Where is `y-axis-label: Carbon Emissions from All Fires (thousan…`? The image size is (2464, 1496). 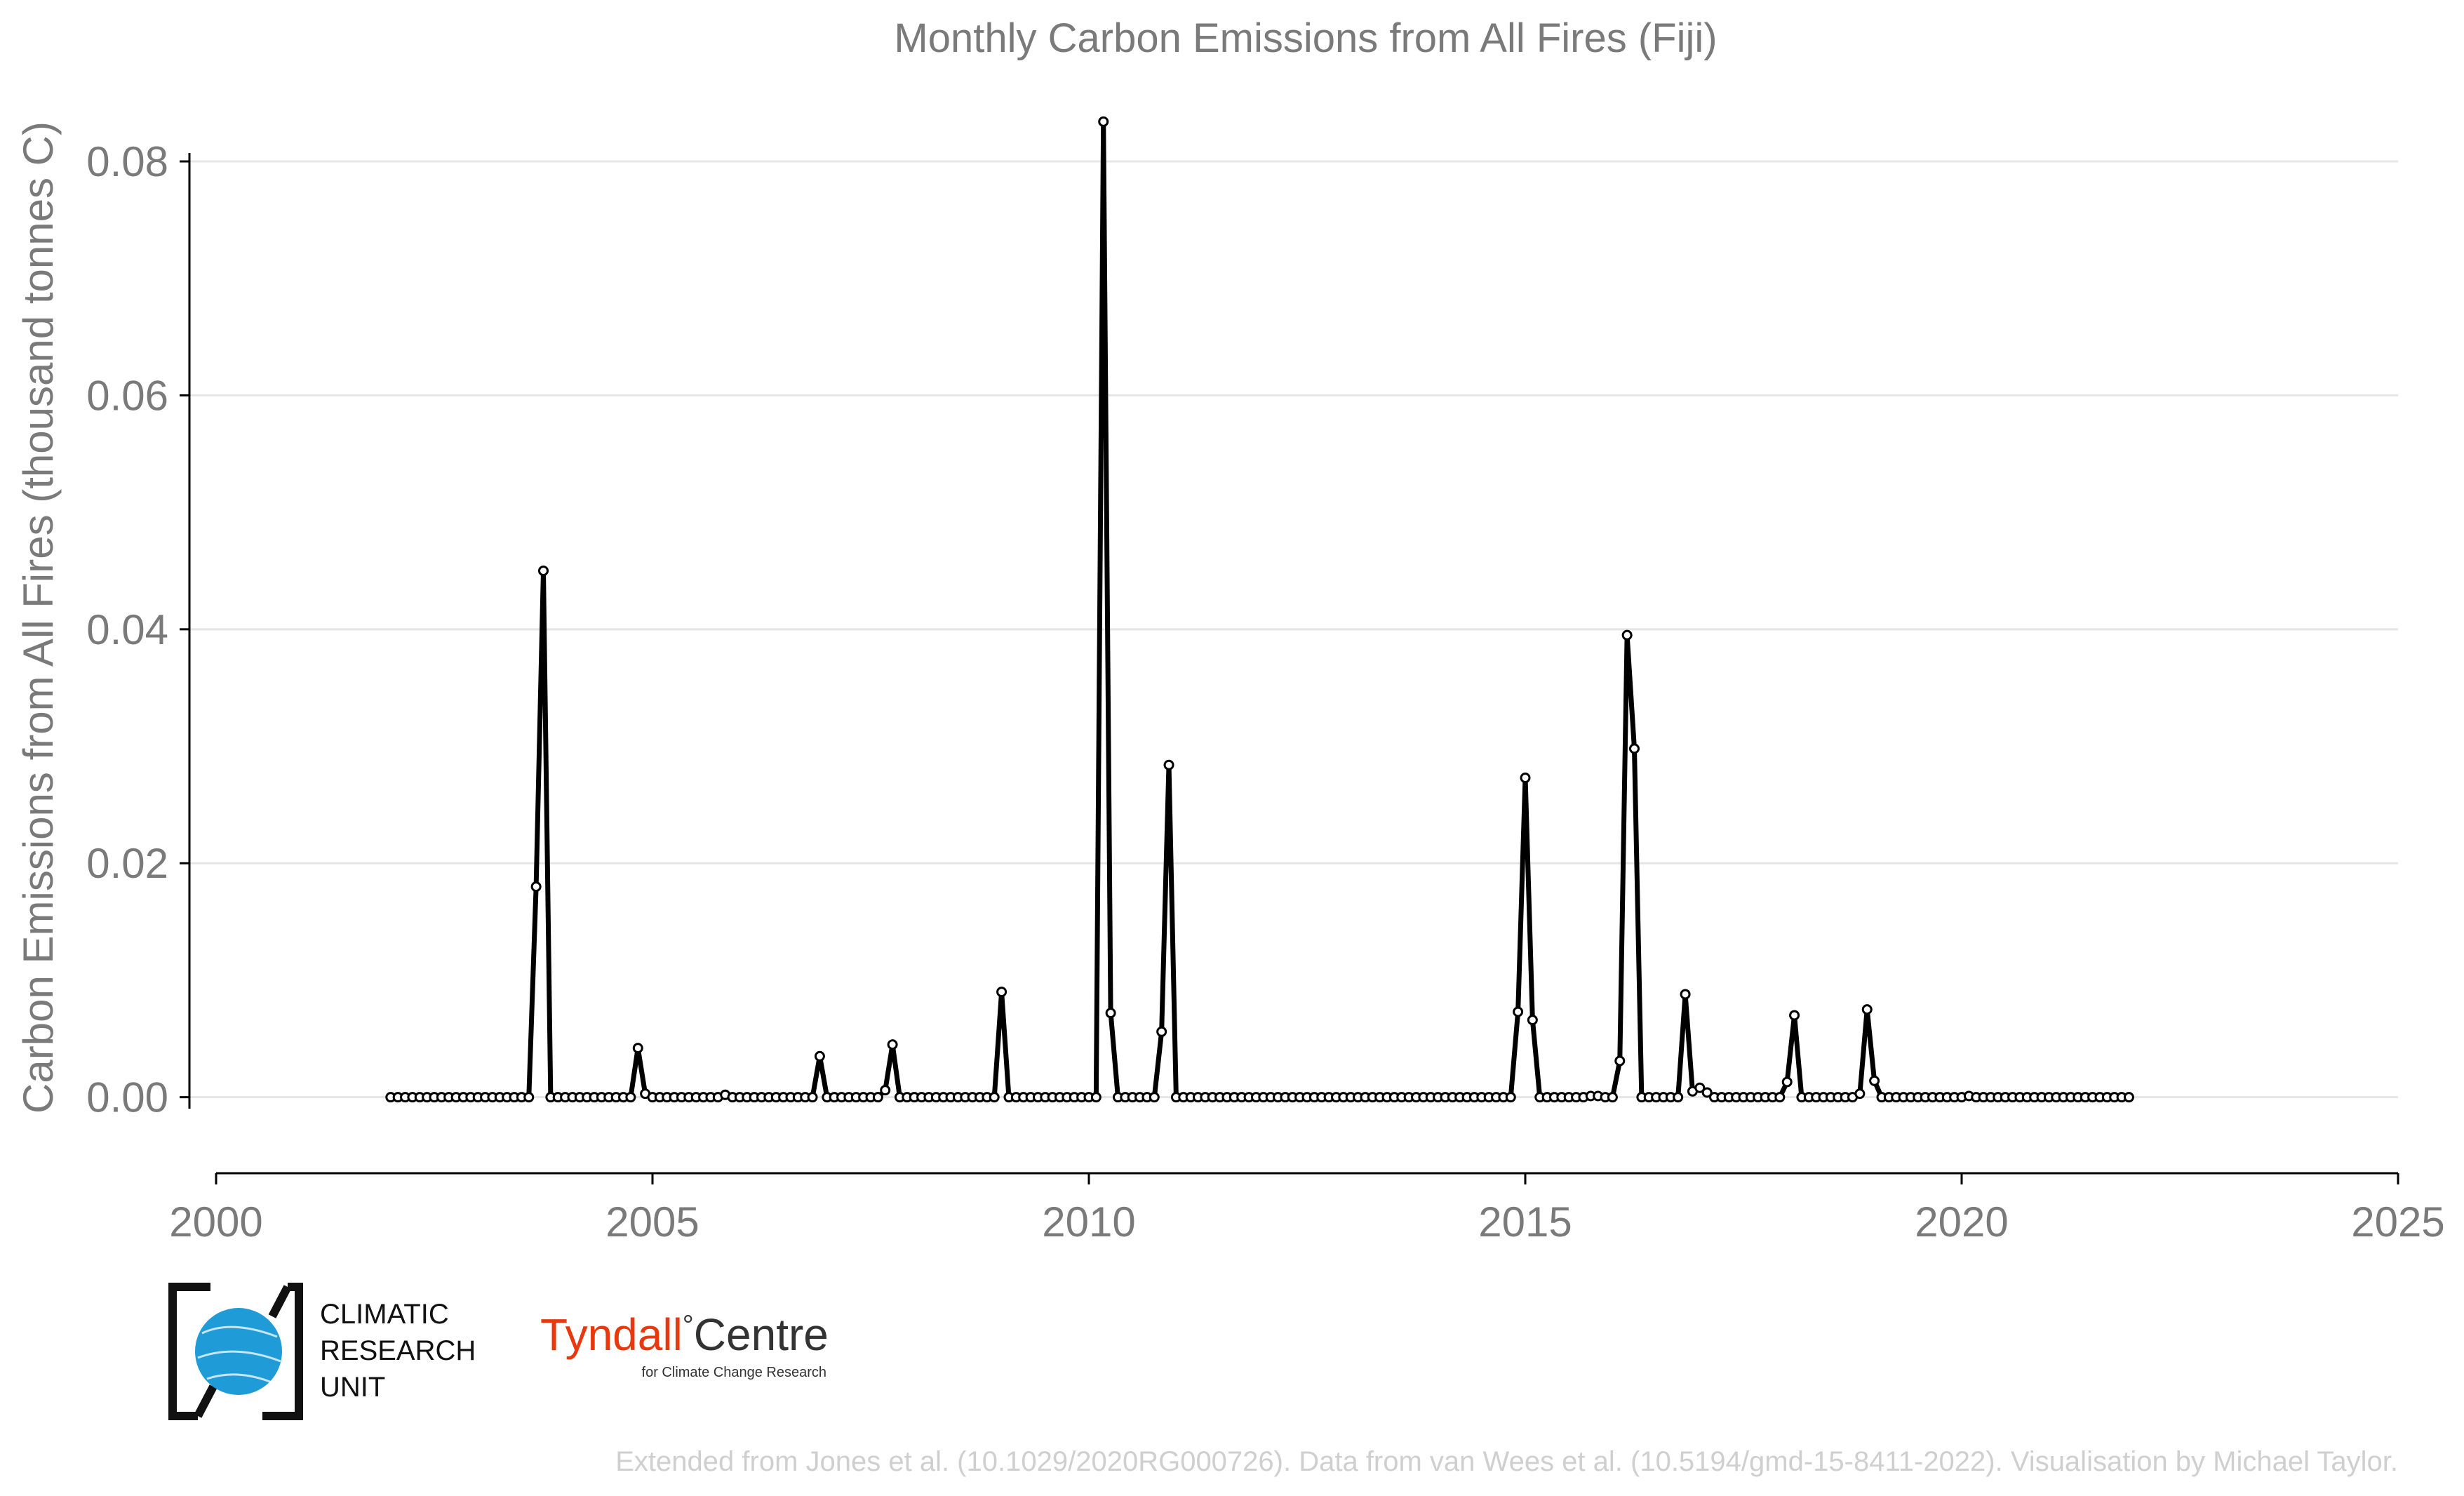 y-axis-label: Carbon Emissions from All Fires (thousan… is located at coordinates (38, 617).